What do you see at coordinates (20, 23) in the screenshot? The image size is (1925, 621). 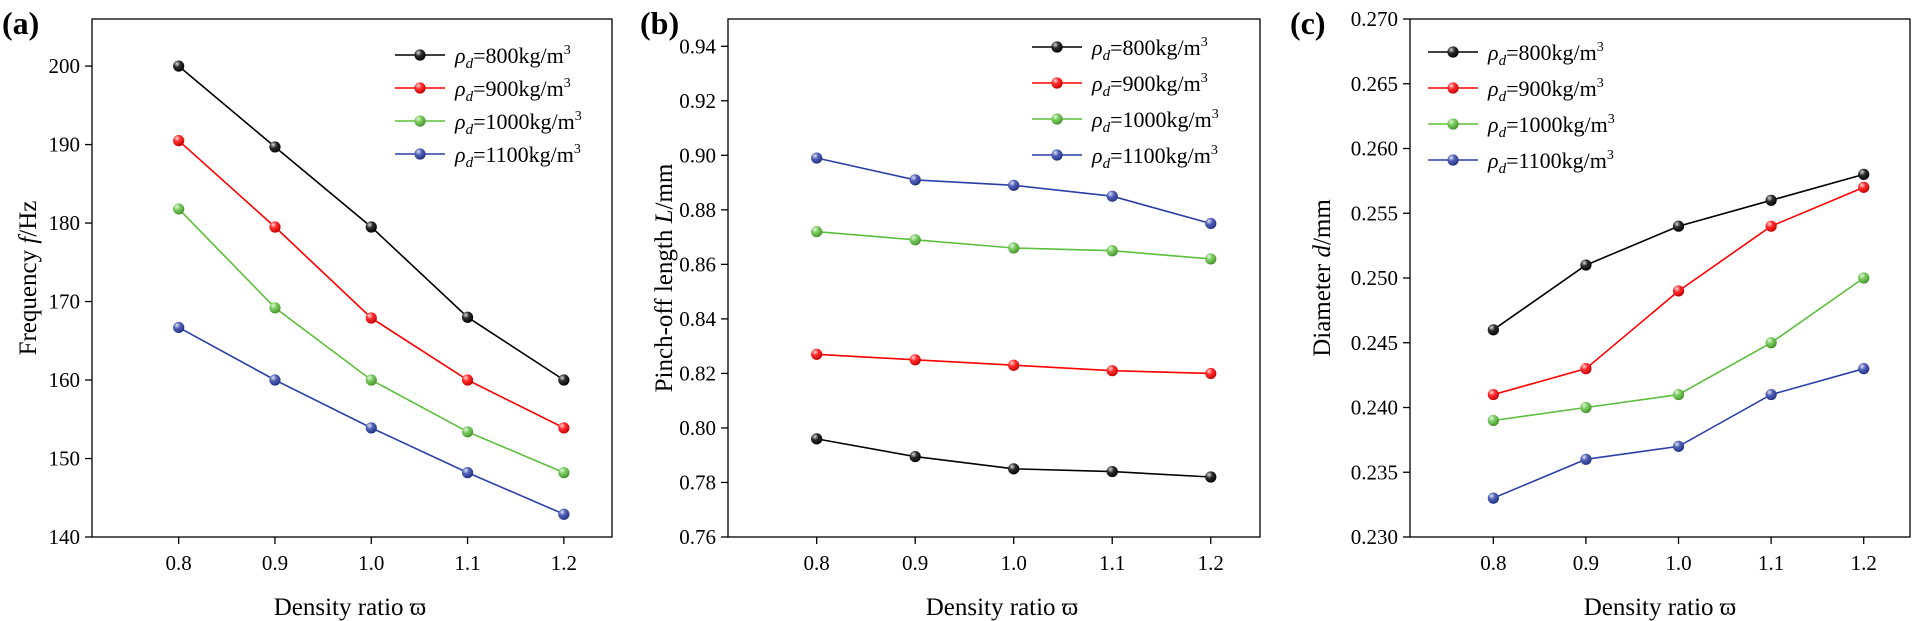 I see `panel-label-a: (a)` at bounding box center [20, 23].